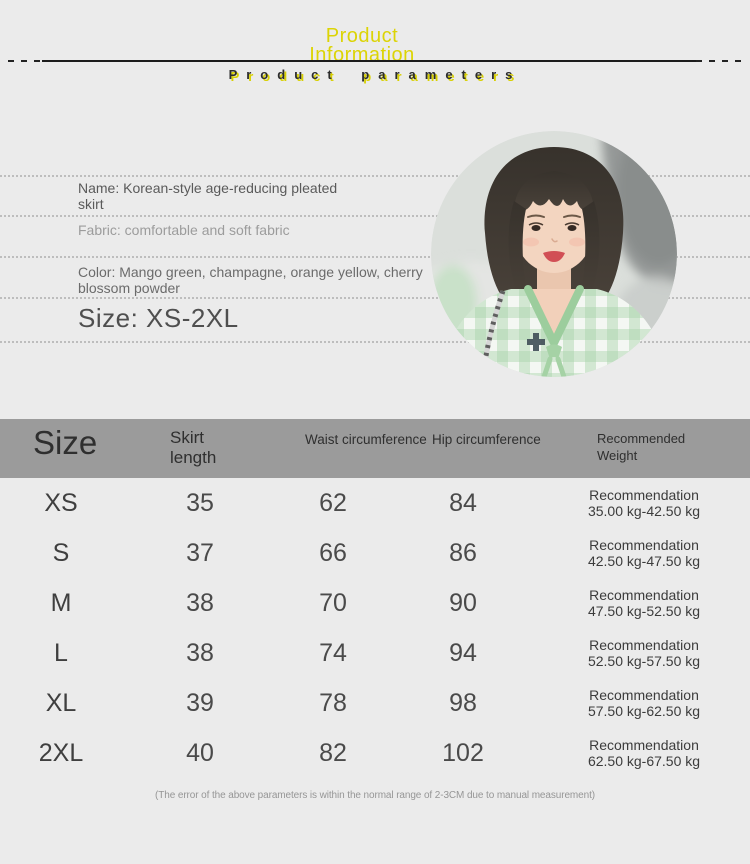  What do you see at coordinates (333, 602) in the screenshot?
I see `cell-waist: 70` at bounding box center [333, 602].